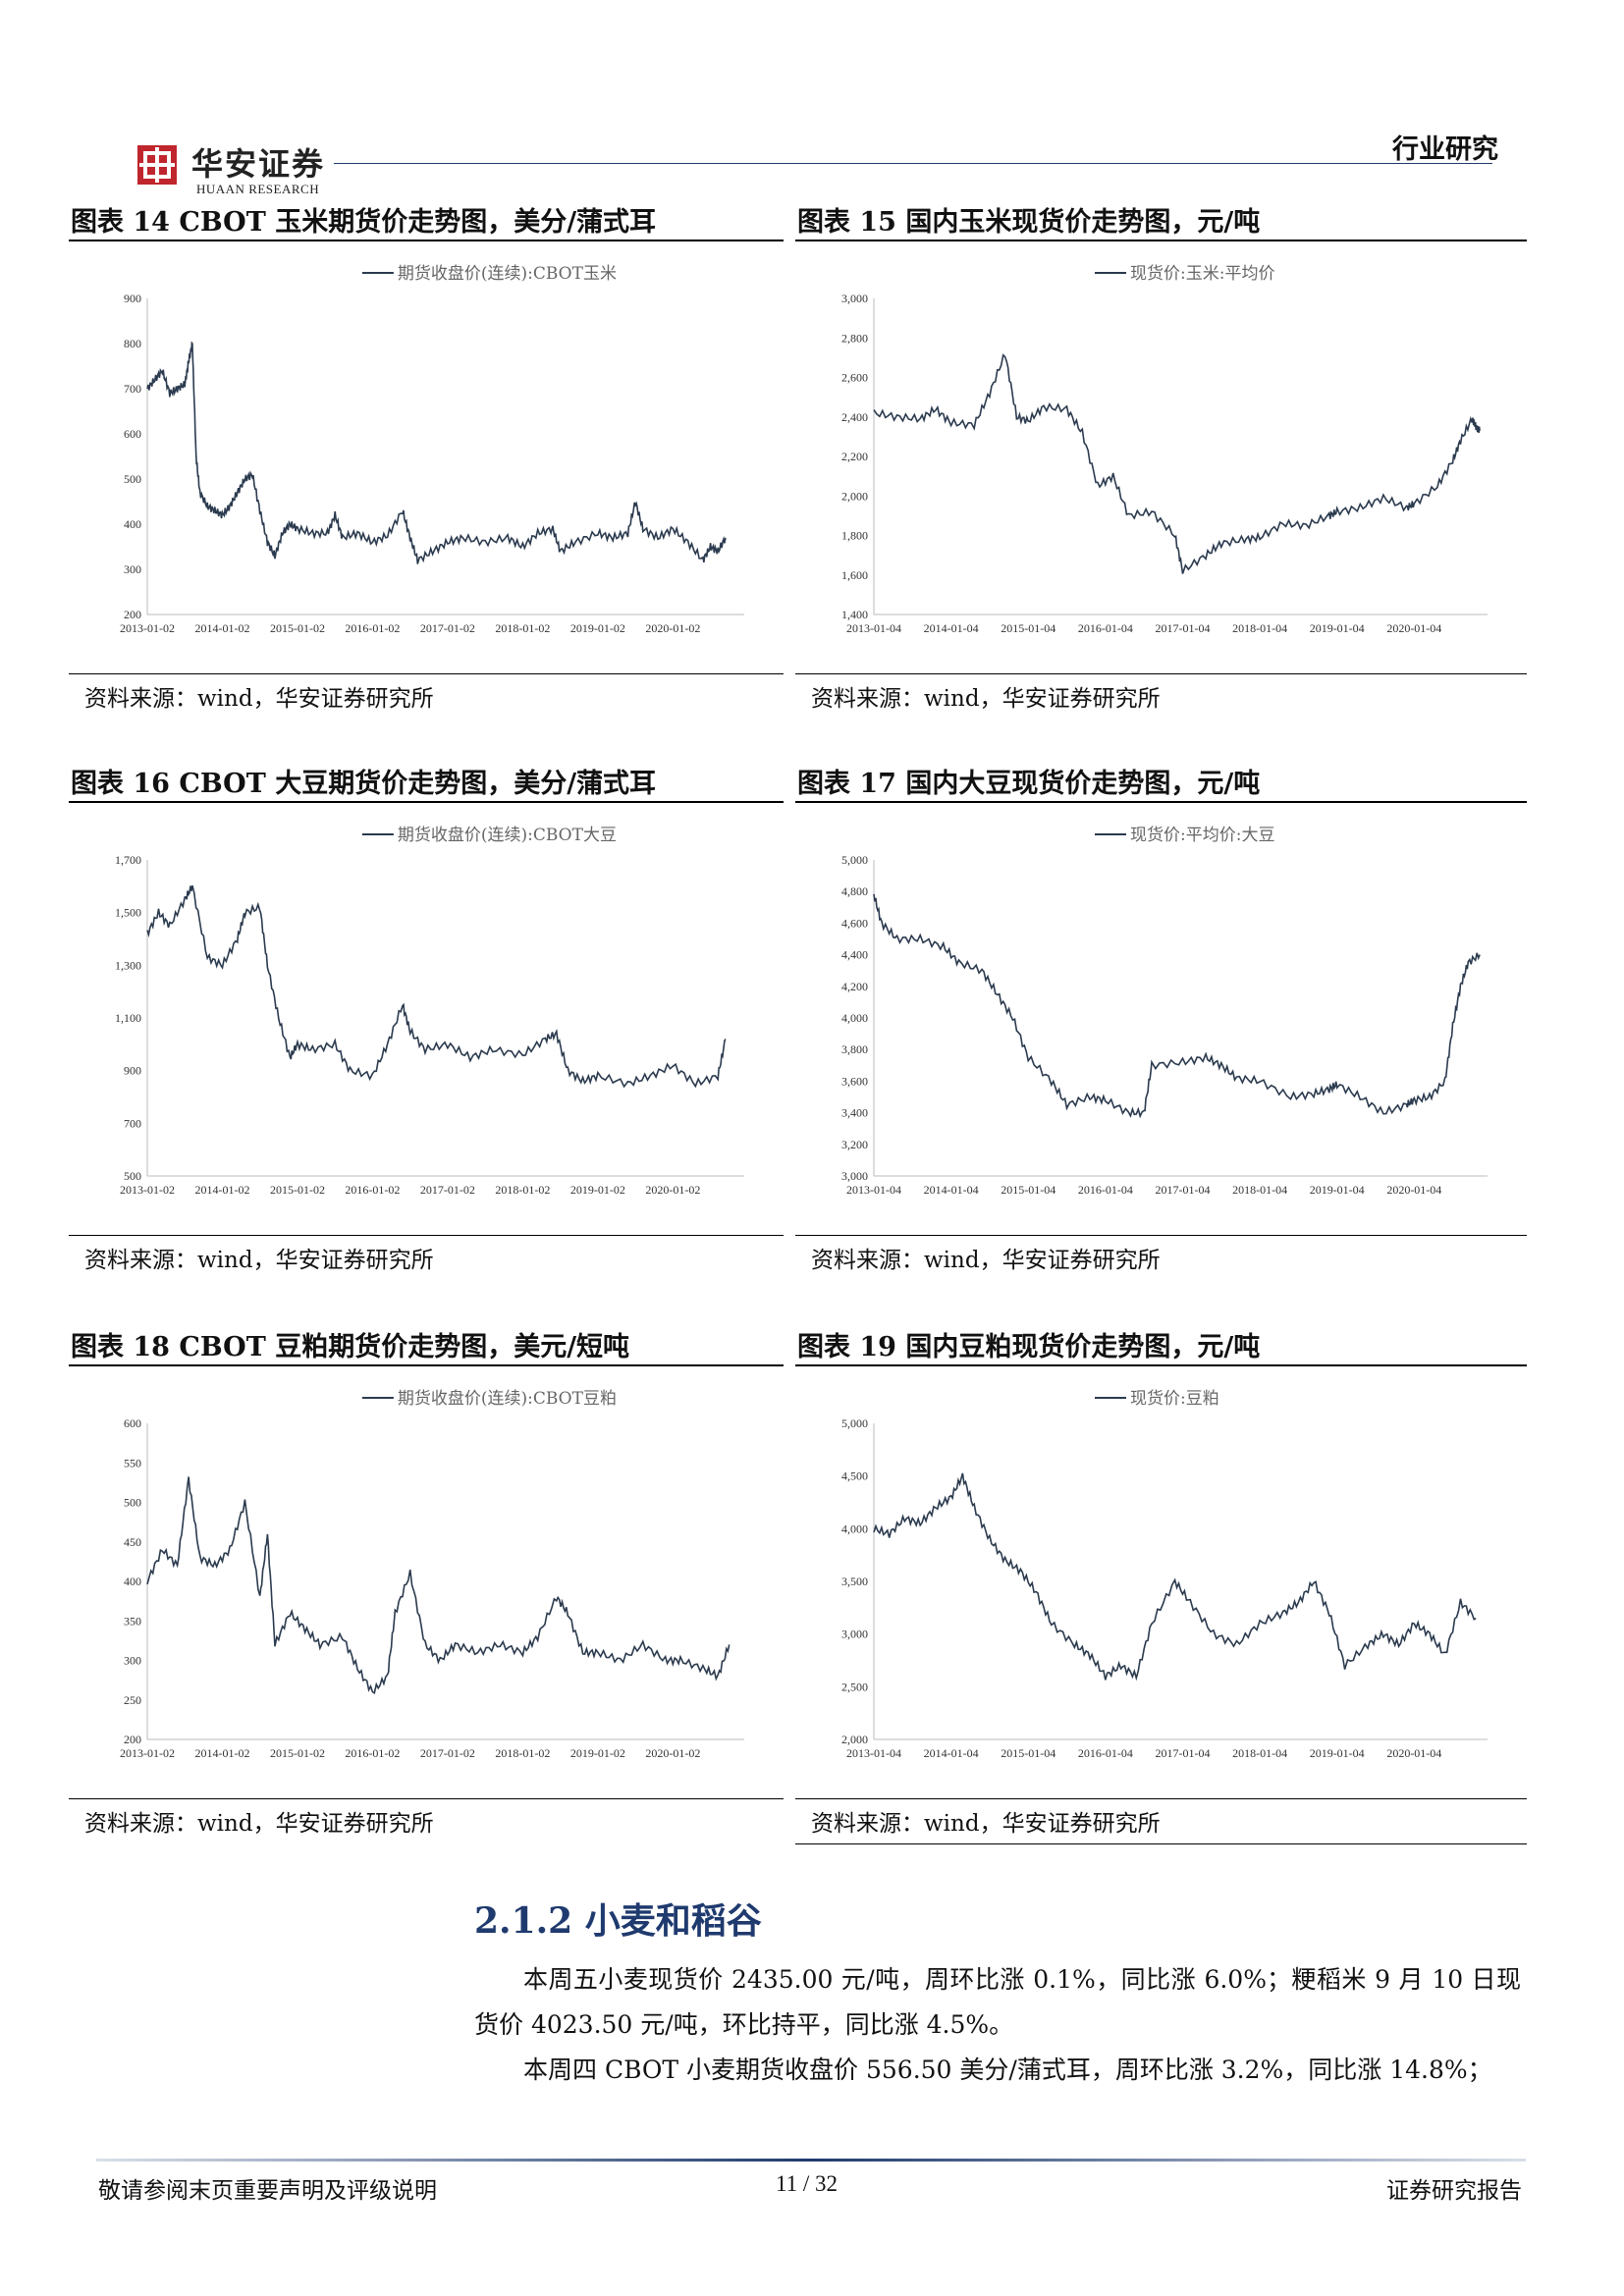  What do you see at coordinates (1161, 1844) in the screenshot?
I see `figure-source-rule` at bounding box center [1161, 1844].